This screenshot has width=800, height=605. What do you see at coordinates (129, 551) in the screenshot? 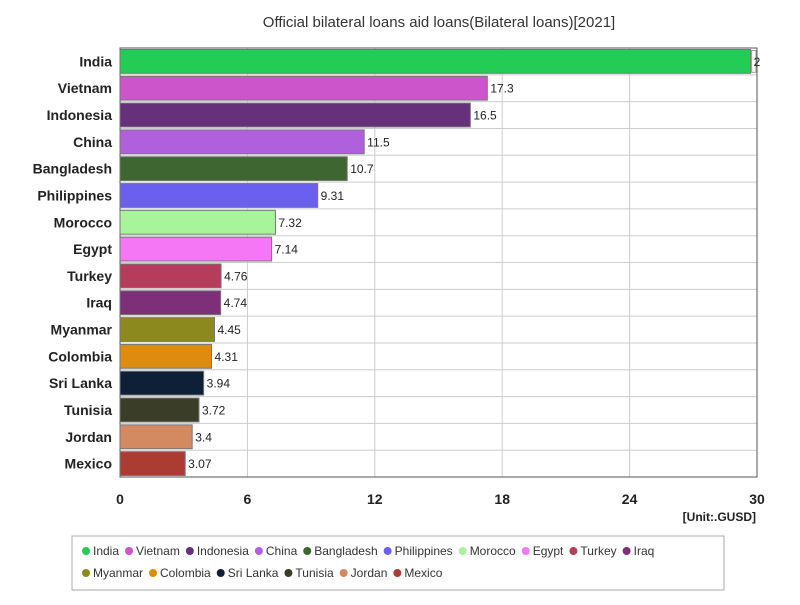
I see `legend-swatch-vietnam` at bounding box center [129, 551].